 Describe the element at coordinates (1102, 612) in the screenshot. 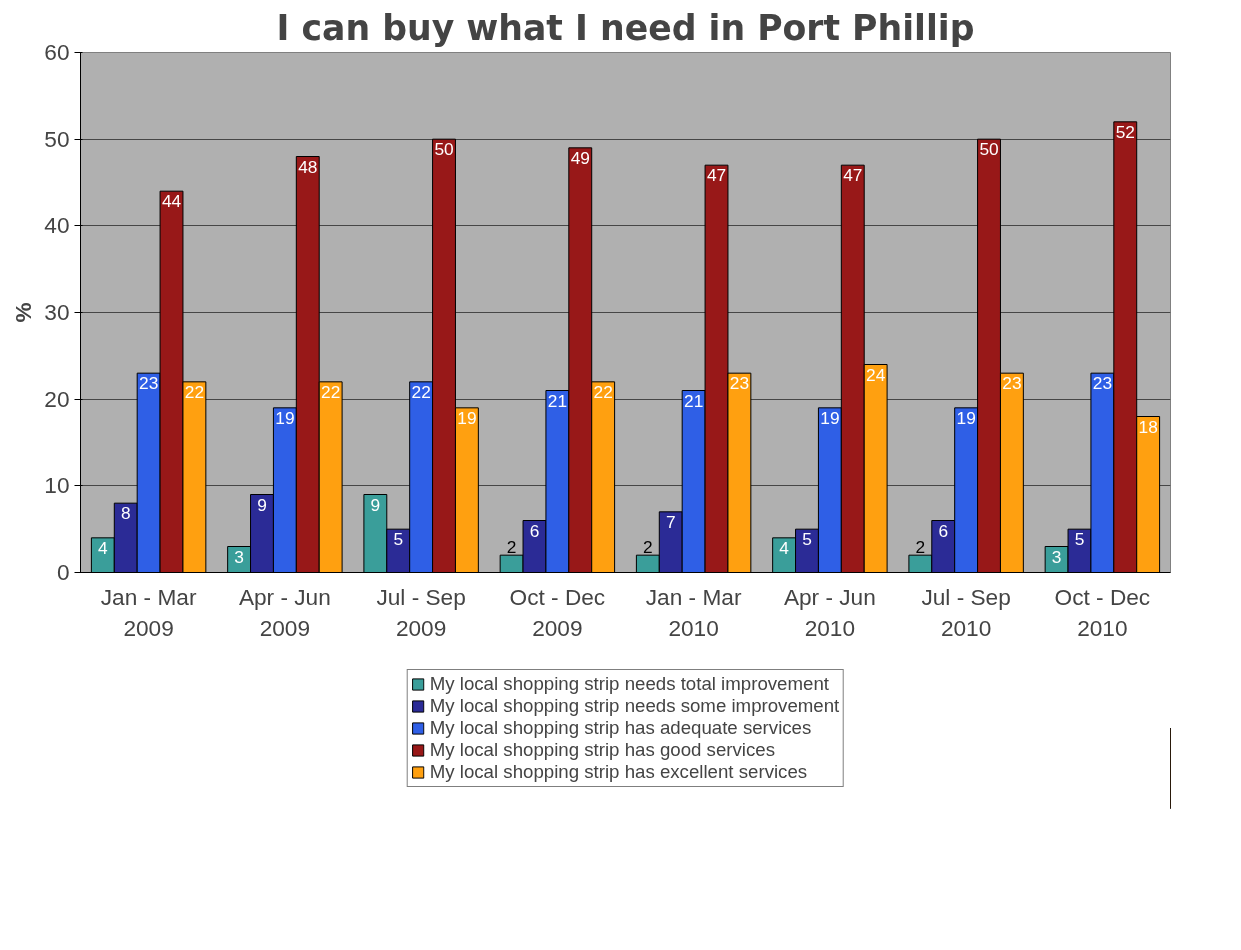

I see `x-tick-label: Oct - Dec 2010` at that location.